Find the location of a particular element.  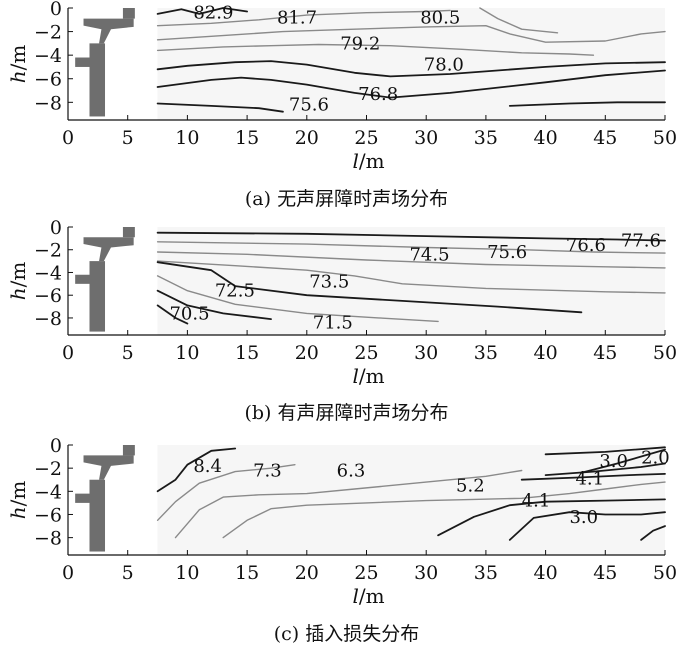

contour-label: 74.5 is located at coordinates (429, 254).